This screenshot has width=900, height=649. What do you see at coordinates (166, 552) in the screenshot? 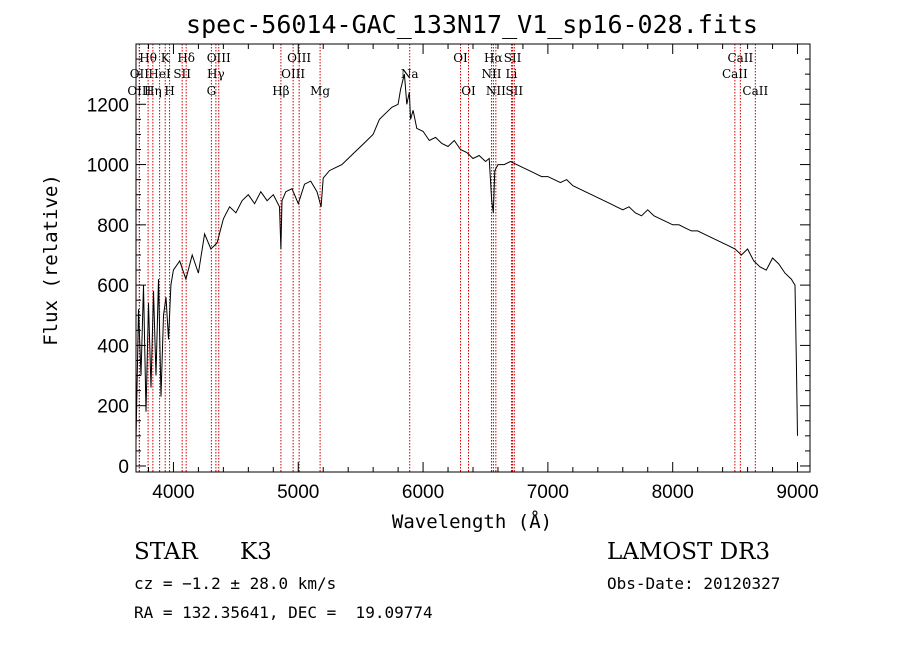
I see `object-class: STAR` at bounding box center [166, 552].